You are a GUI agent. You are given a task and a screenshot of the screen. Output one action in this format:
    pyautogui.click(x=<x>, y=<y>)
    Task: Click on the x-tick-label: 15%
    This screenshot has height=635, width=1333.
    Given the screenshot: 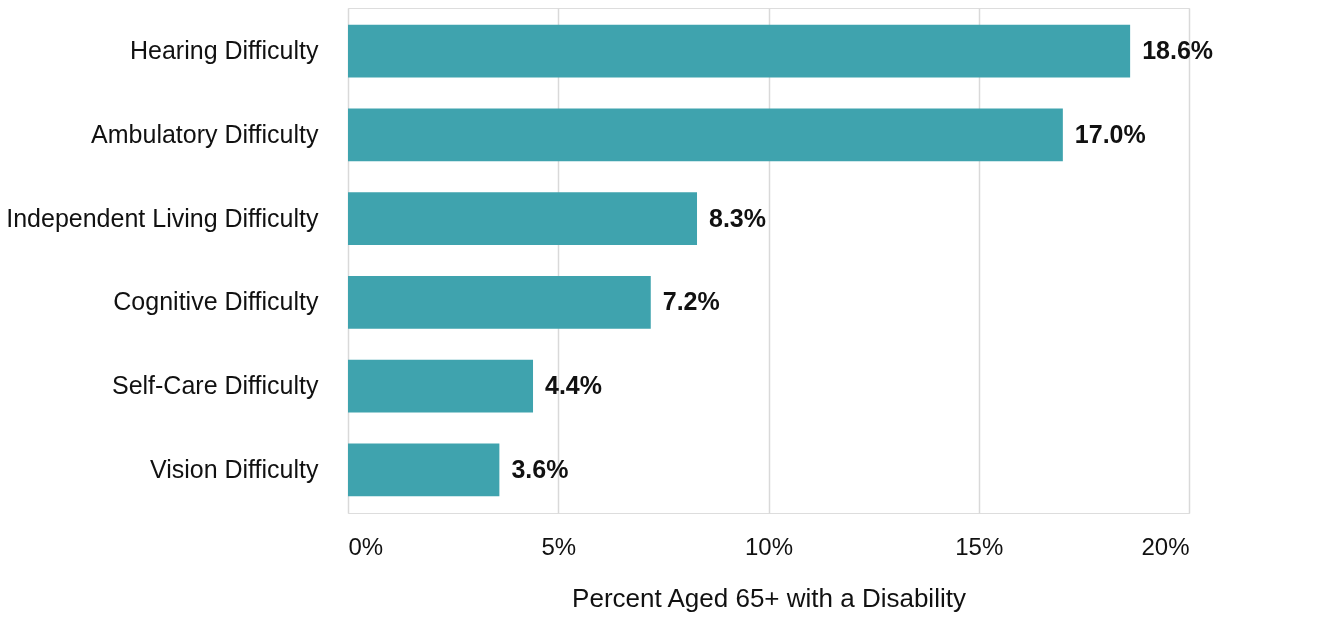 What is the action you would take?
    pyautogui.click(x=979, y=546)
    